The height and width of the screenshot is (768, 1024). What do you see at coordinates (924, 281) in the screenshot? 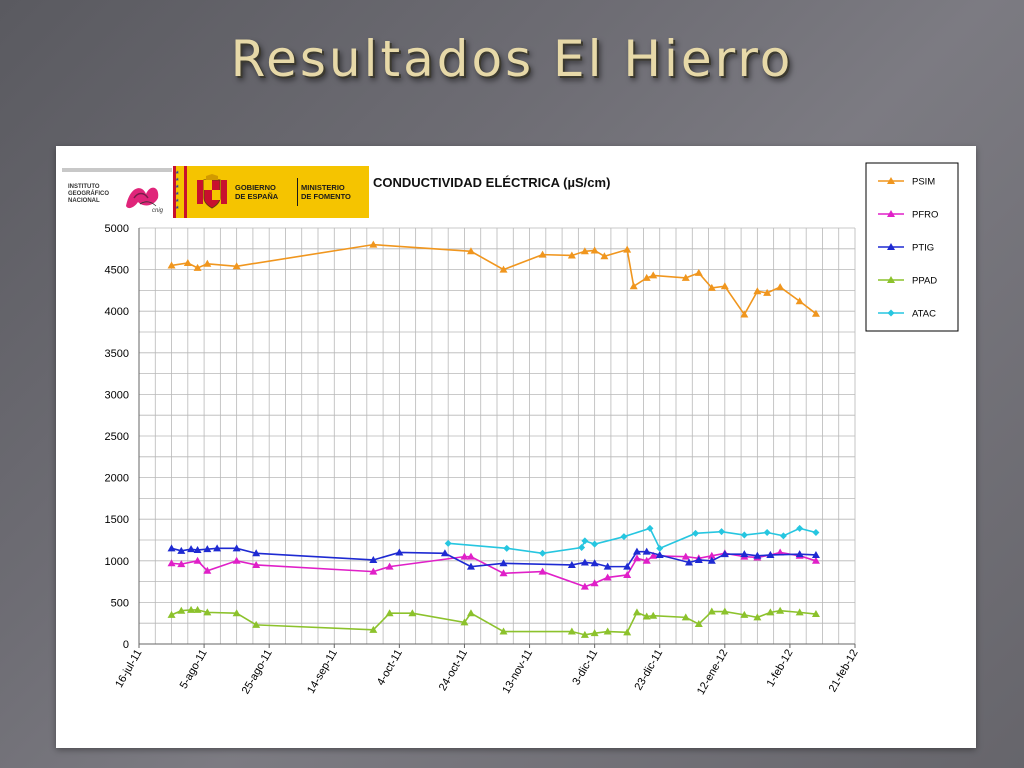
I see `legend-label-ppad: PPAD` at bounding box center [924, 281].